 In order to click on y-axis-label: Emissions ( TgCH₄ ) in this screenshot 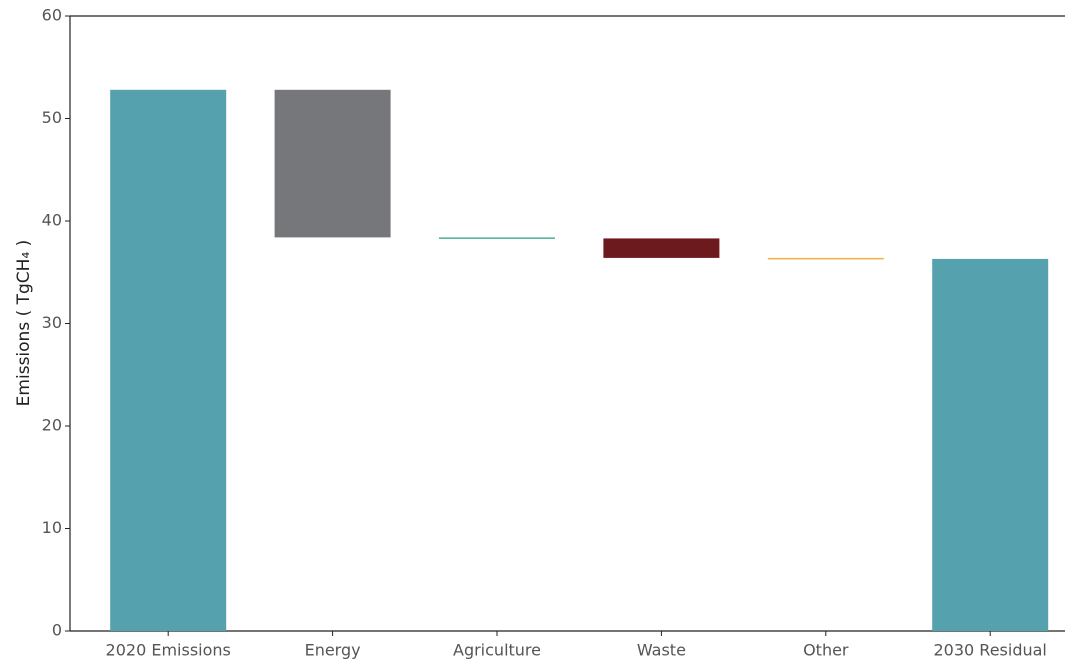, I will do `click(24, 323)`.